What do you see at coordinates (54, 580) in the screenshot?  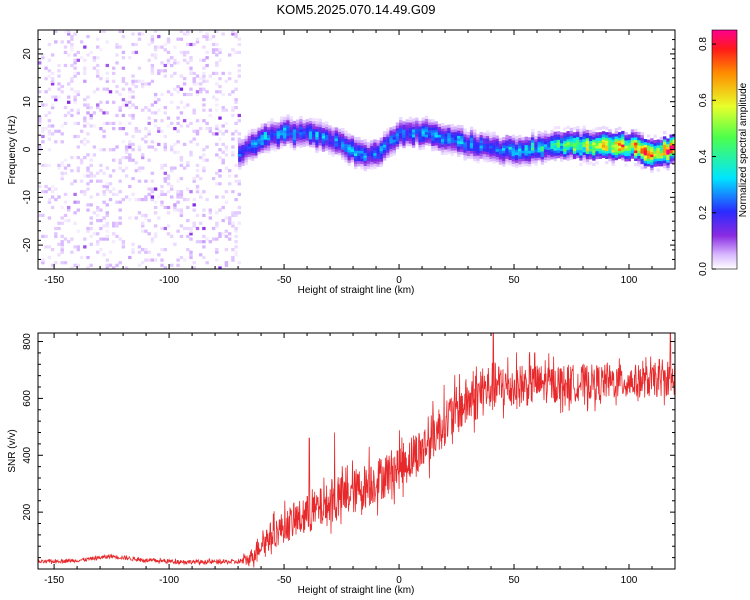 I see `x-tick-label: -150` at bounding box center [54, 580].